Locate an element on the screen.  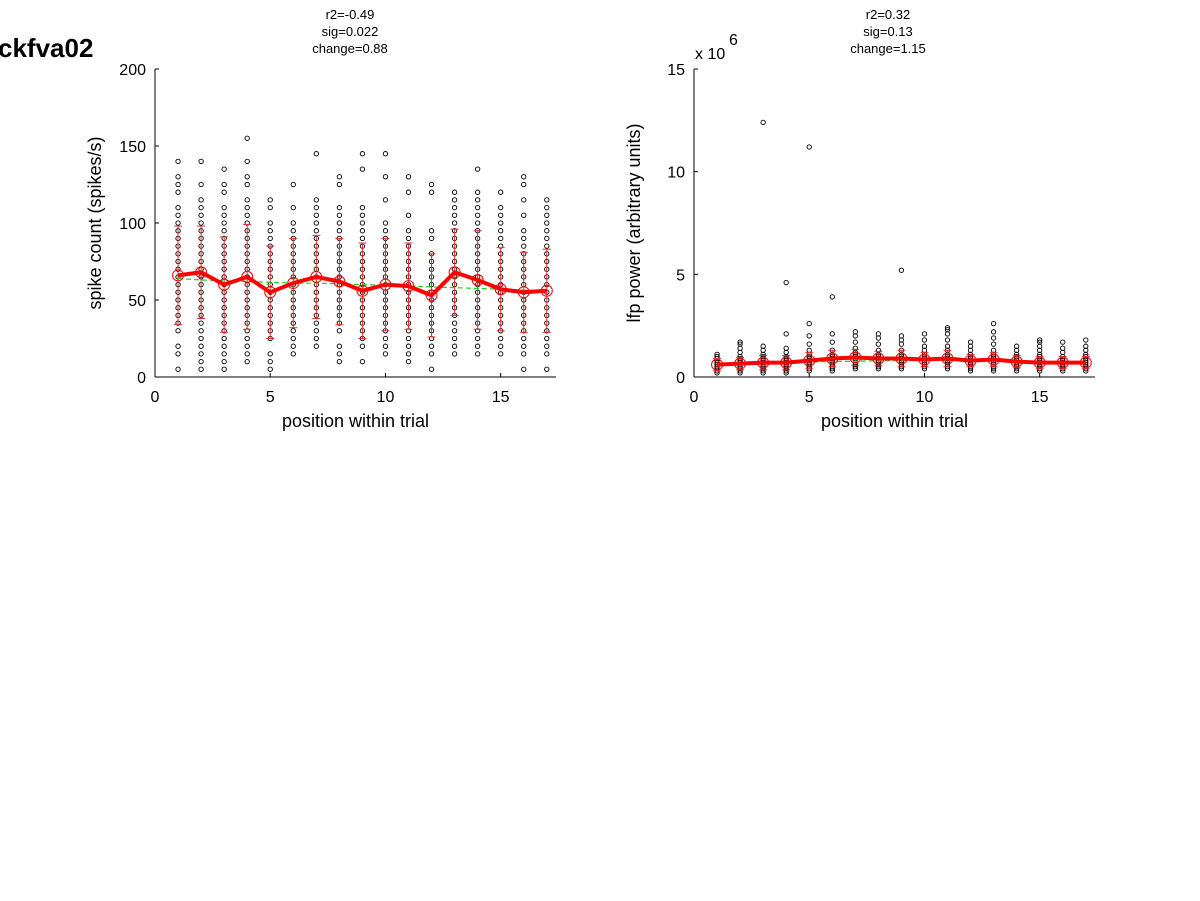
y-tick-label: 200 is located at coordinates (132, 70).